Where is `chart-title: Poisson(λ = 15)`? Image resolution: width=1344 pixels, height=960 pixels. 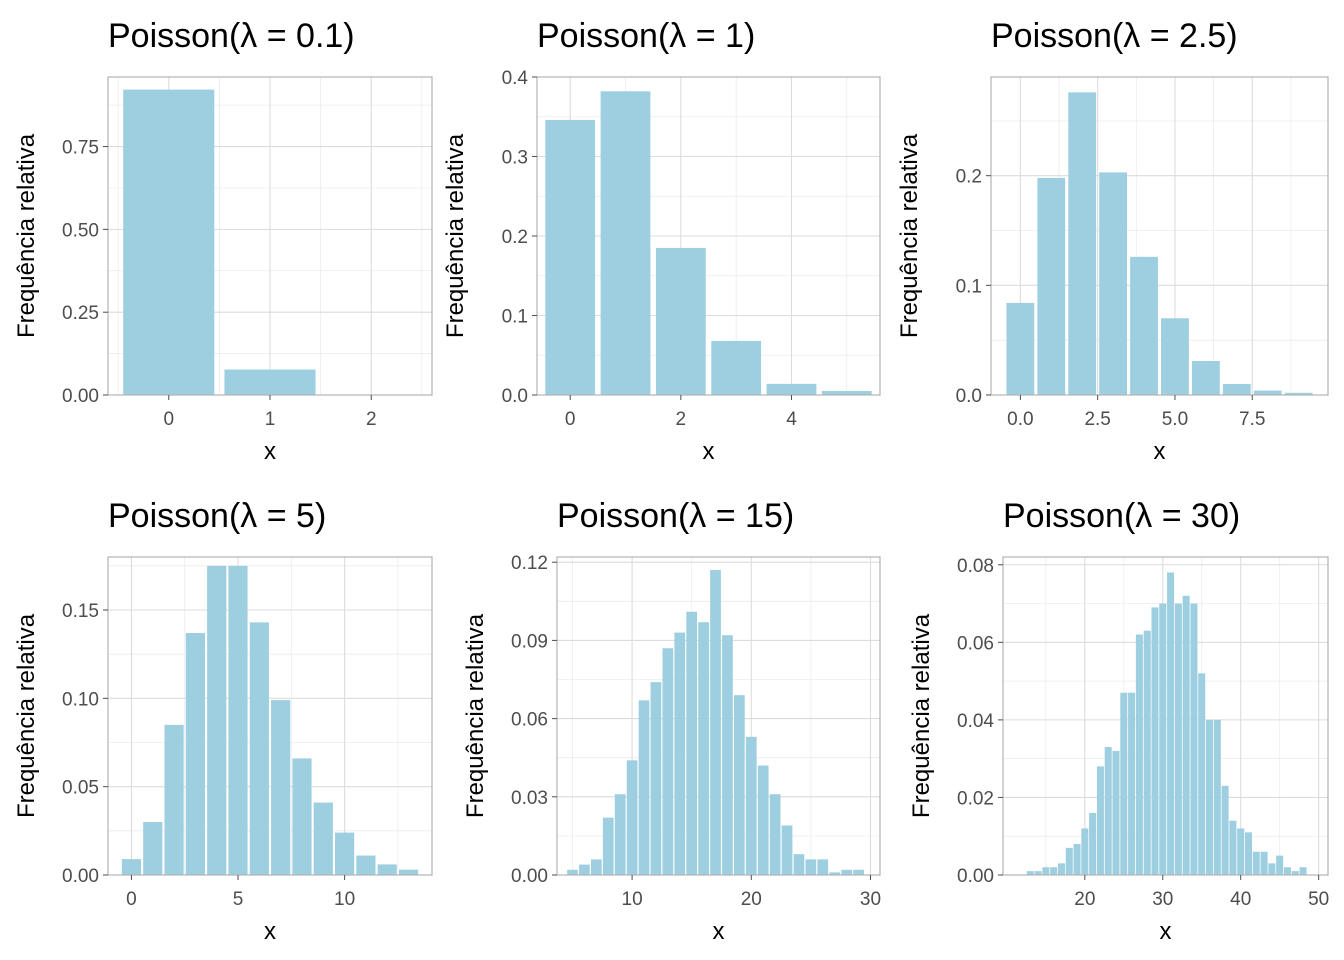 chart-title: Poisson(λ = 15) is located at coordinates (675, 516).